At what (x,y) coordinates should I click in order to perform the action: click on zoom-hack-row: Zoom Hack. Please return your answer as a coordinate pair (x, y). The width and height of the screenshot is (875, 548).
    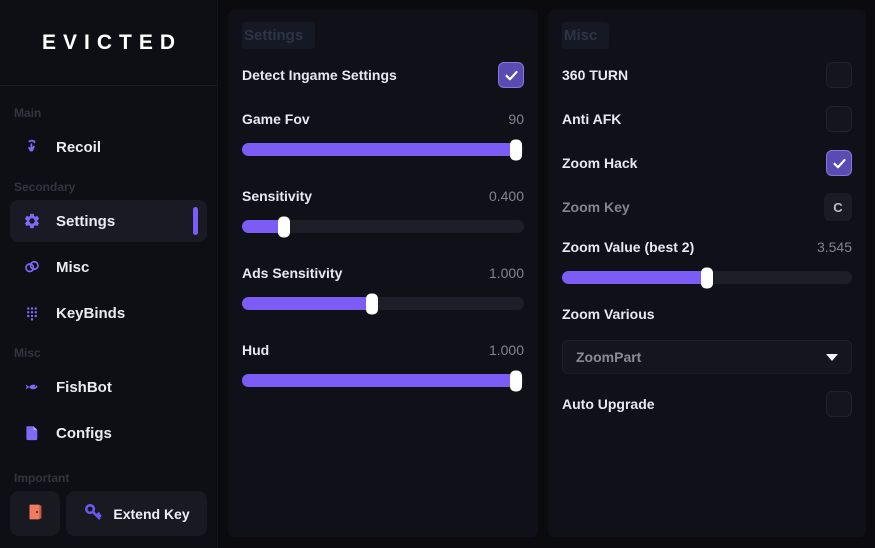
    Looking at the image, I should click on (707, 163).